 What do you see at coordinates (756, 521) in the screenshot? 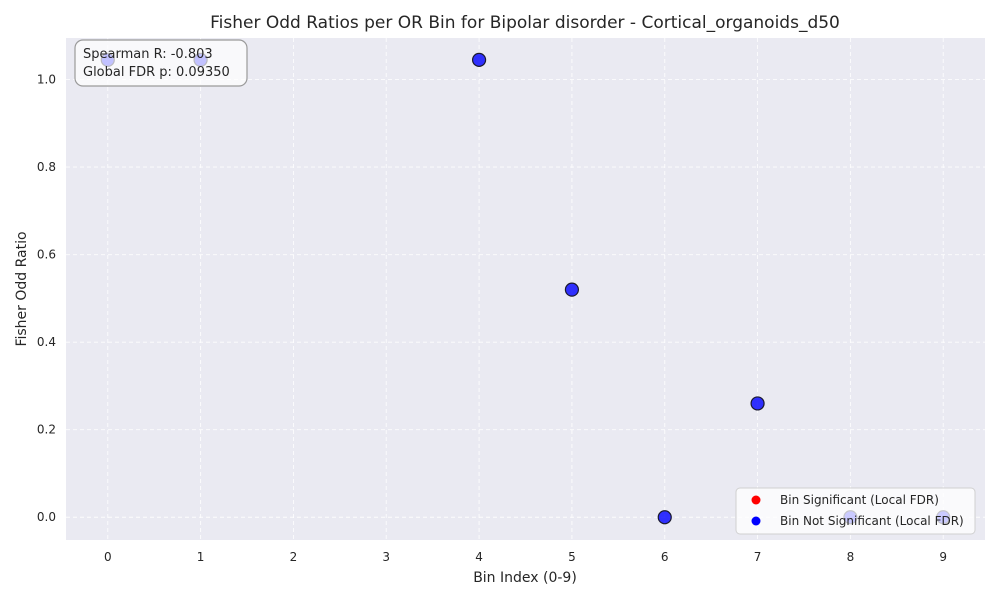
I see `legend-marker-not-significant` at bounding box center [756, 521].